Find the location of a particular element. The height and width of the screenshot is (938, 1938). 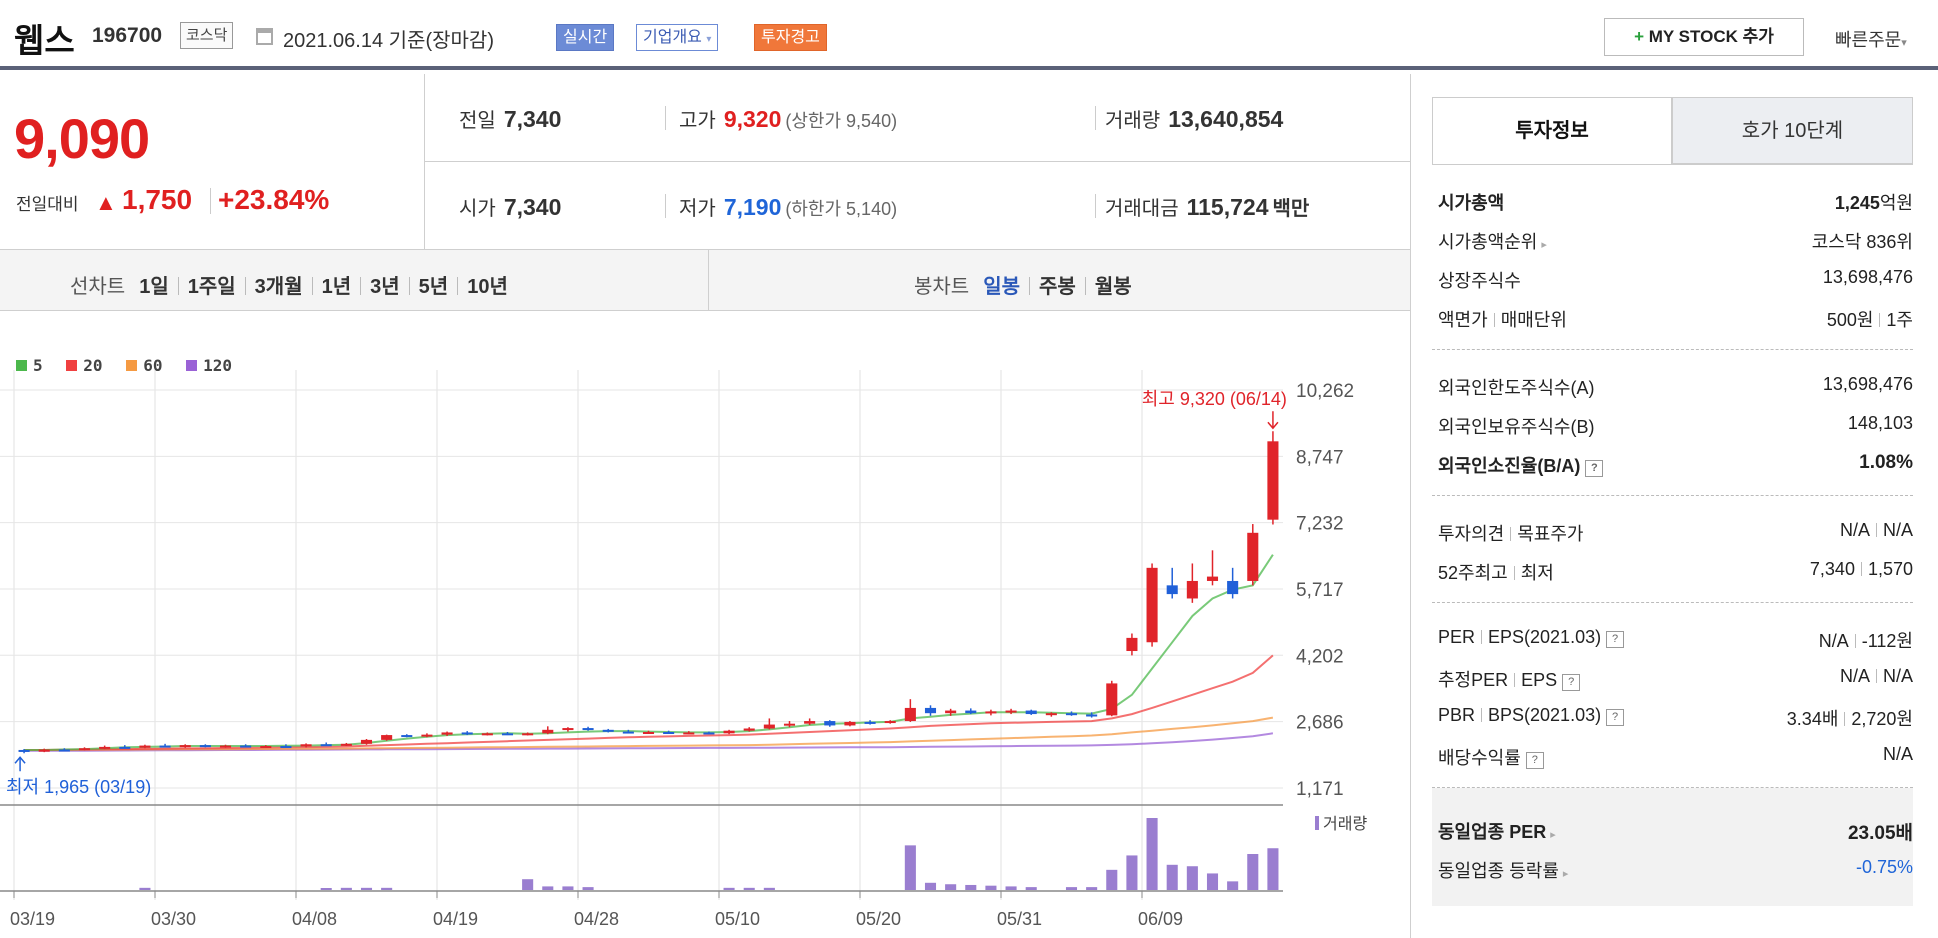

industry-rate: 동일업종 등락률 ▸ is located at coordinates (1503, 870).